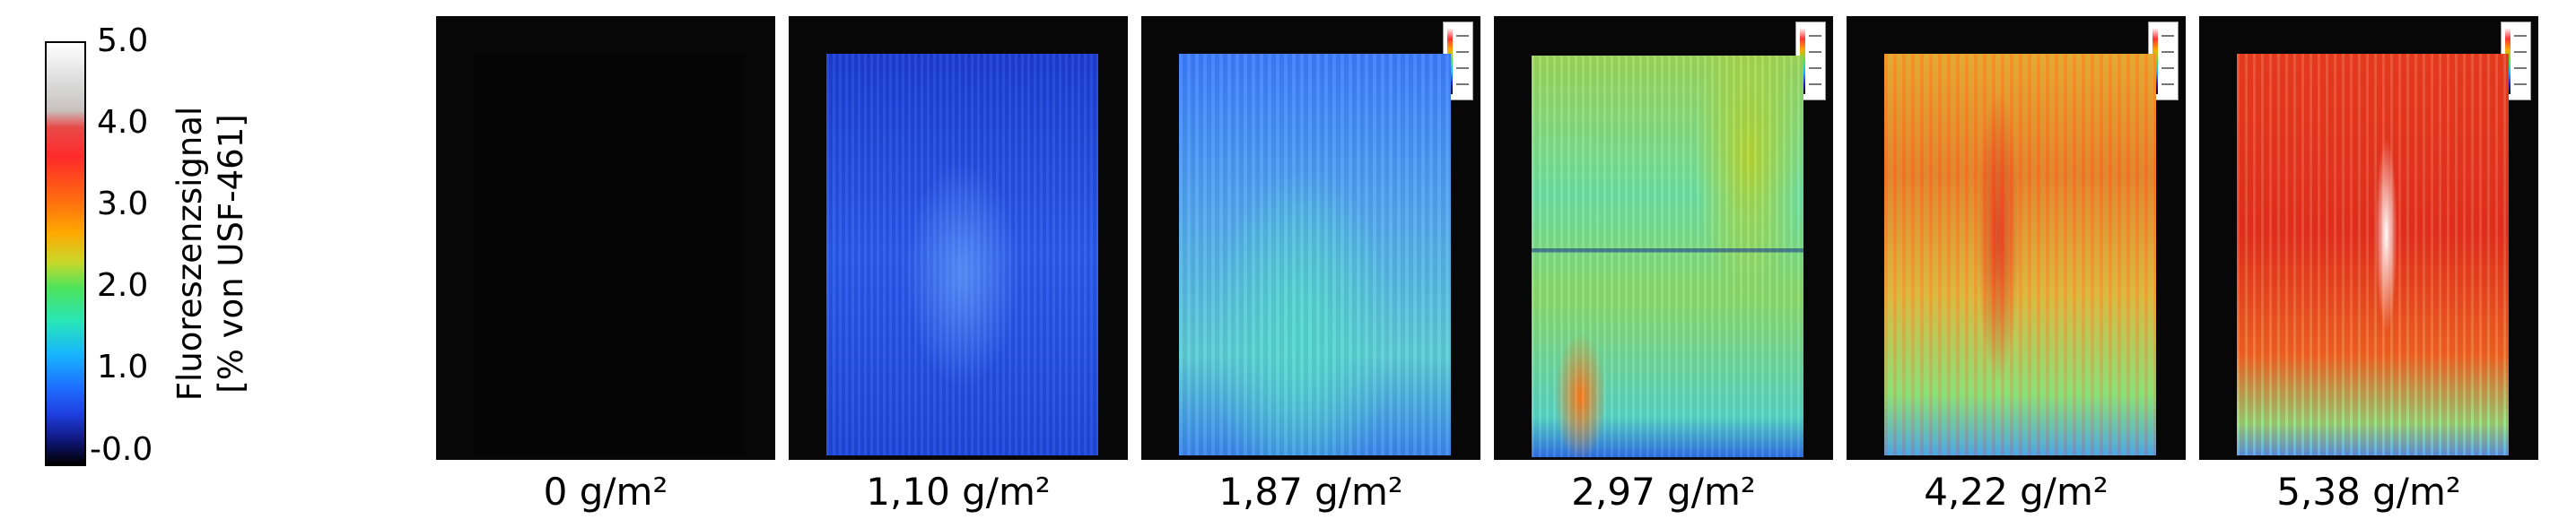  I want to click on colorbar-tick-5: 5.0, so click(123, 40).